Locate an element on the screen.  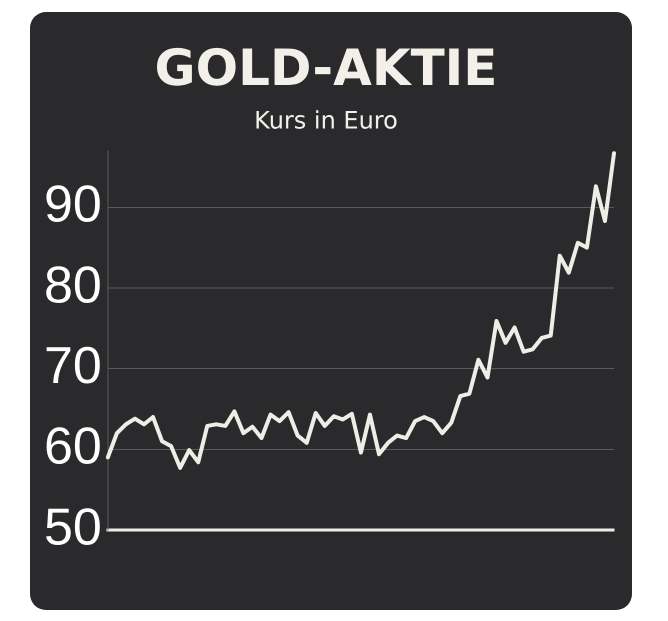
chart-title: GOLD-AKTIE is located at coordinates (326, 67).